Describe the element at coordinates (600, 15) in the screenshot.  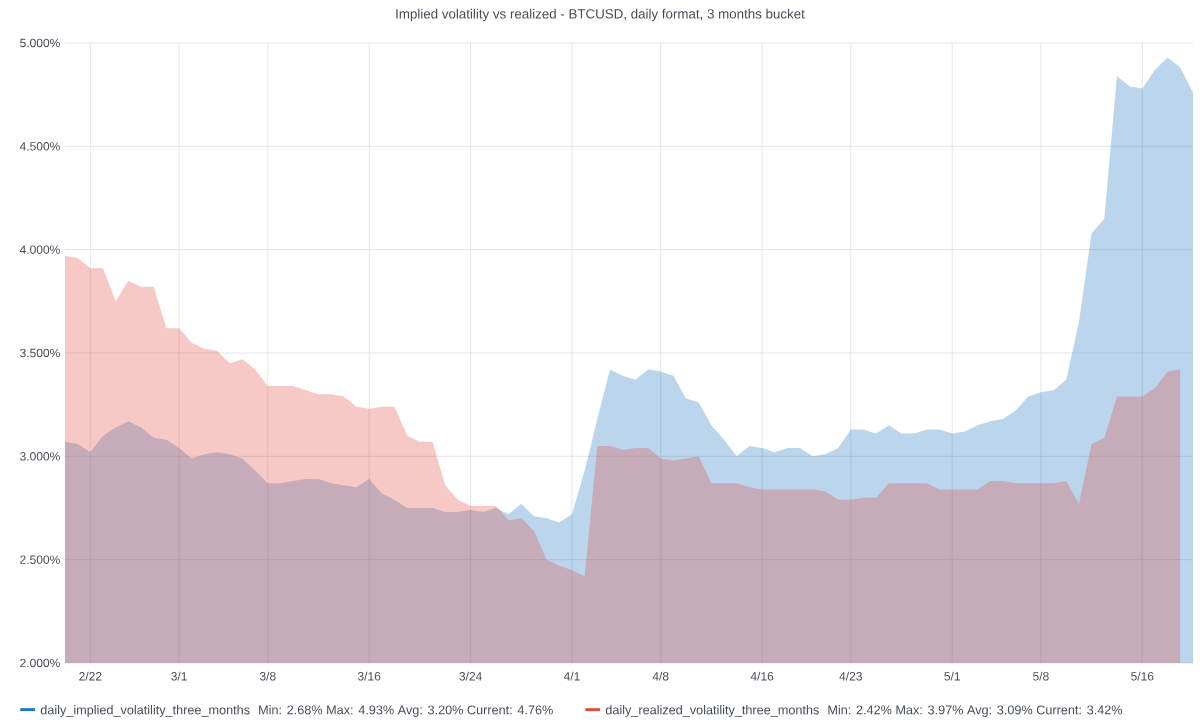
I see `chart-title: Implied volatility vs realized - BTCUSD, daily format, 3 months bucket` at that location.